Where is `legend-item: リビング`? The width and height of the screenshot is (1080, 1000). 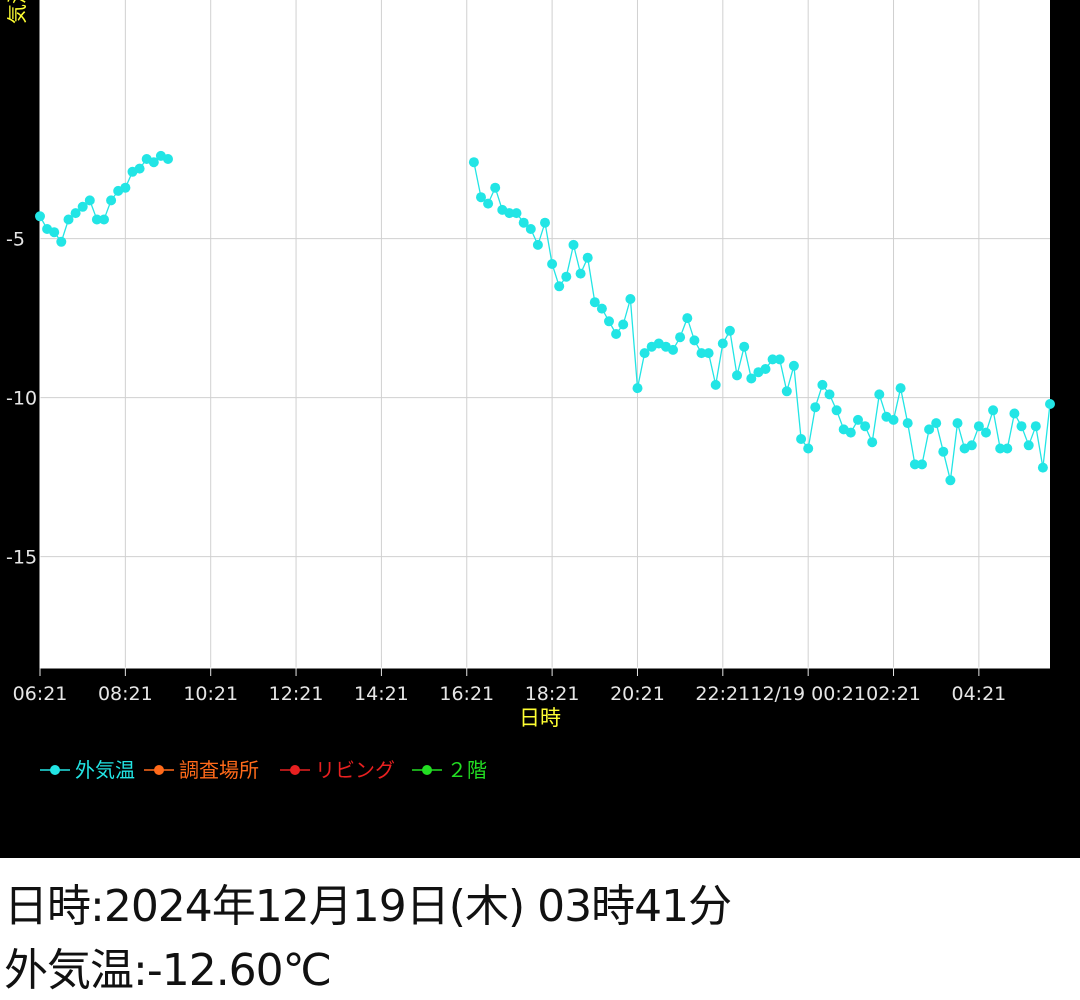 legend-item: リビング is located at coordinates (337, 770).